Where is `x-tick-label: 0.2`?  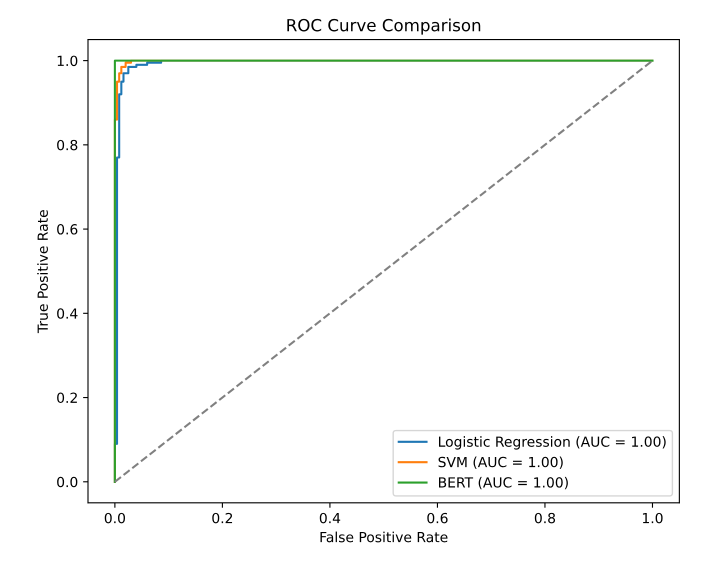
x-tick-label: 0.2 is located at coordinates (222, 518).